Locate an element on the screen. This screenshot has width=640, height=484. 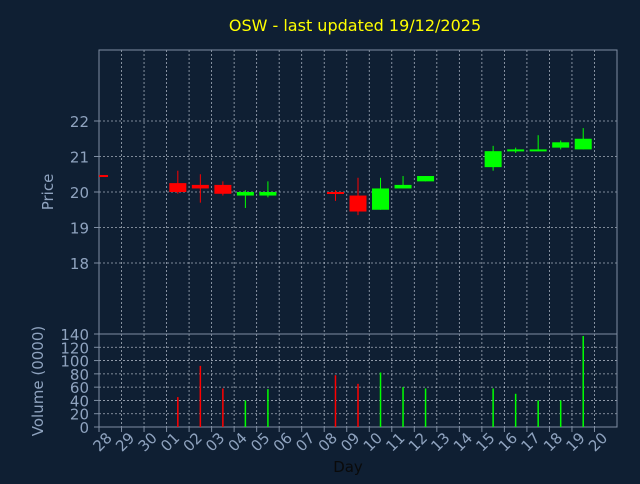
price-tick-label: 20 is located at coordinates (79, 193).